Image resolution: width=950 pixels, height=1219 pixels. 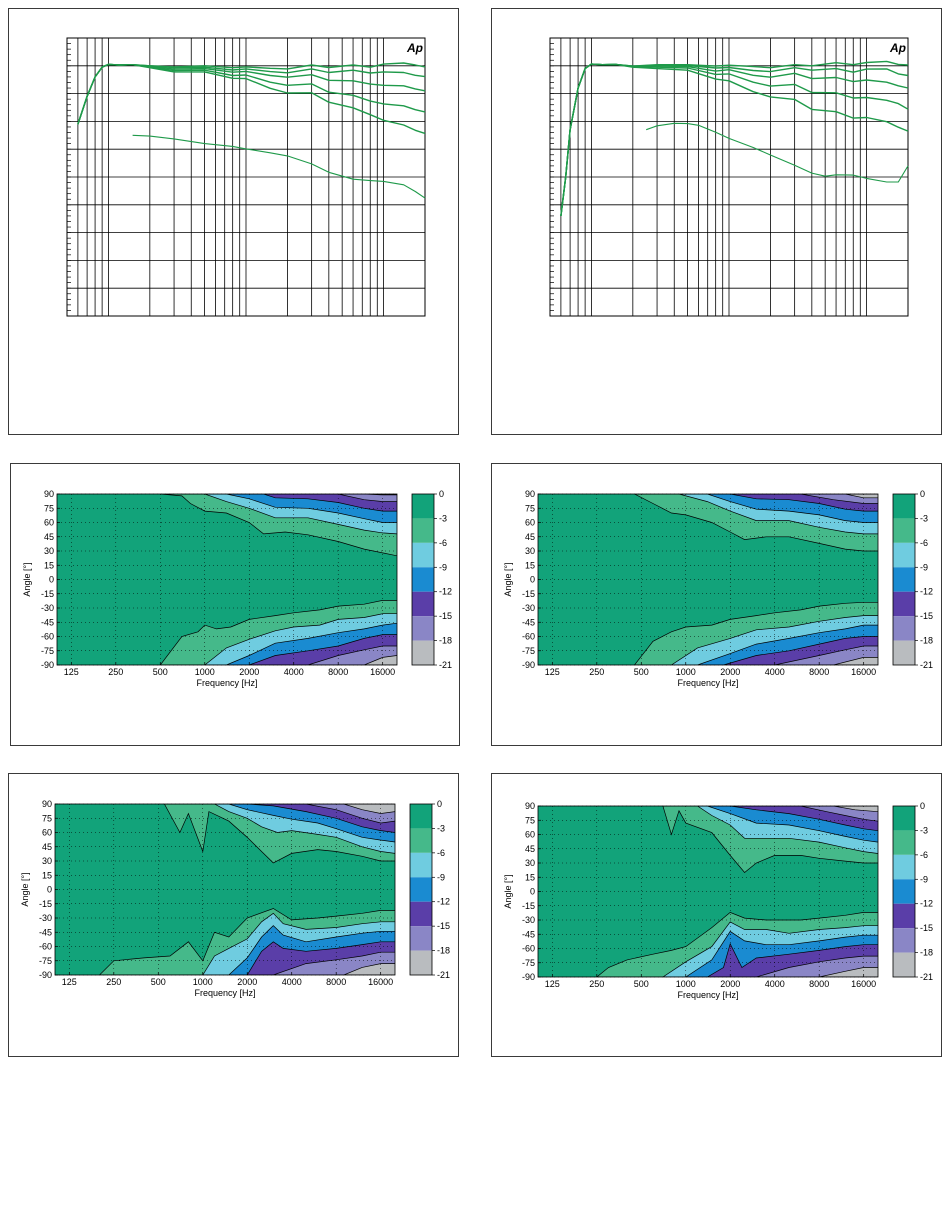 I want to click on grid, so click(x=246, y=177).